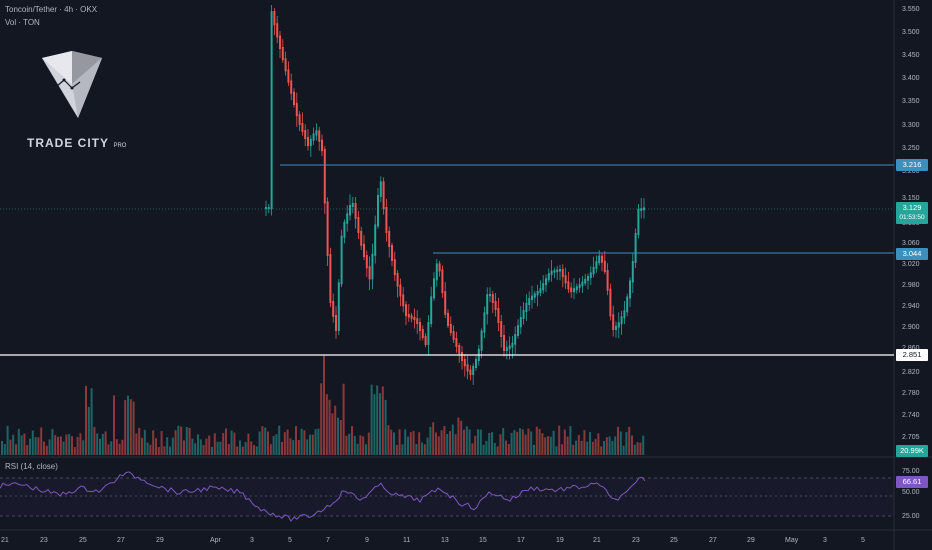  What do you see at coordinates (31, 466) in the screenshot?
I see `rsi-title: RSI (14, close)` at bounding box center [31, 466].